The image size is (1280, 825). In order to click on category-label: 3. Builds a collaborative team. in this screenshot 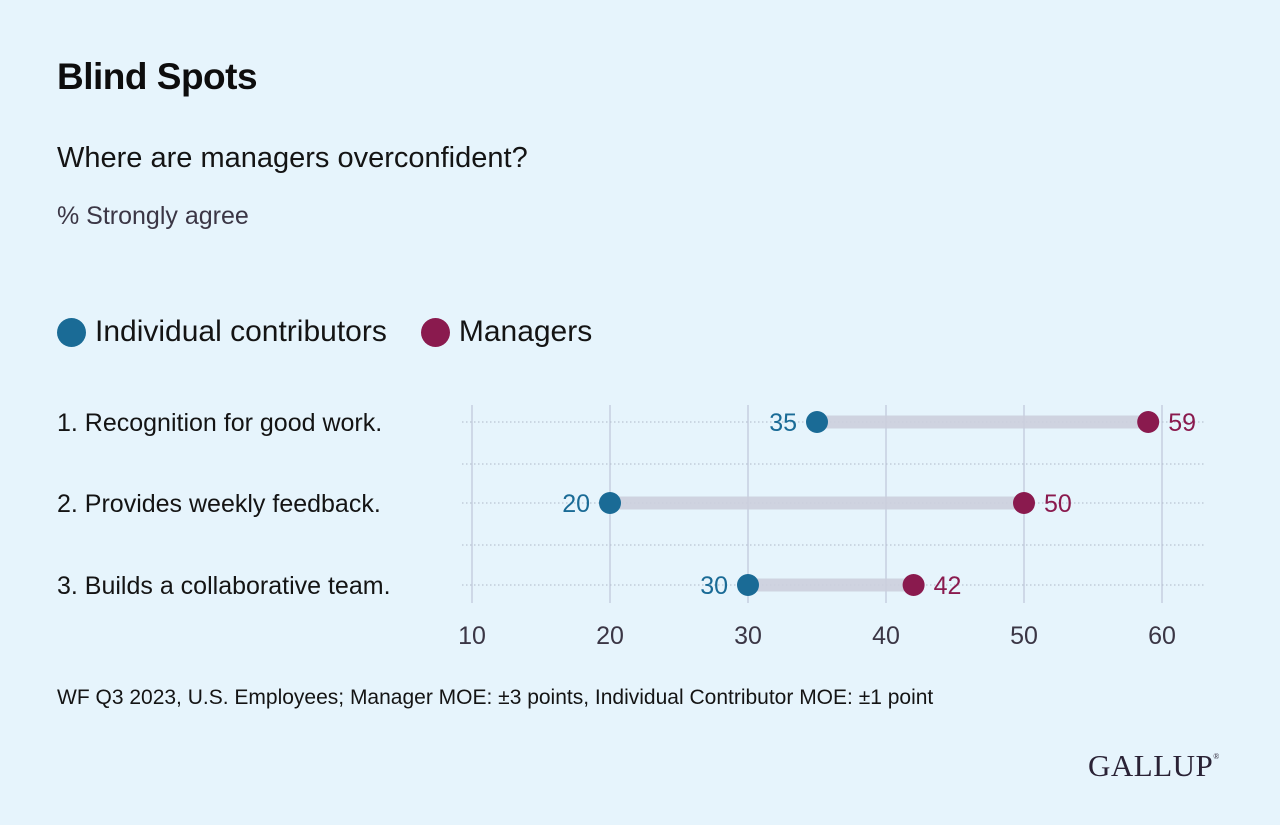, I will do `click(224, 586)`.